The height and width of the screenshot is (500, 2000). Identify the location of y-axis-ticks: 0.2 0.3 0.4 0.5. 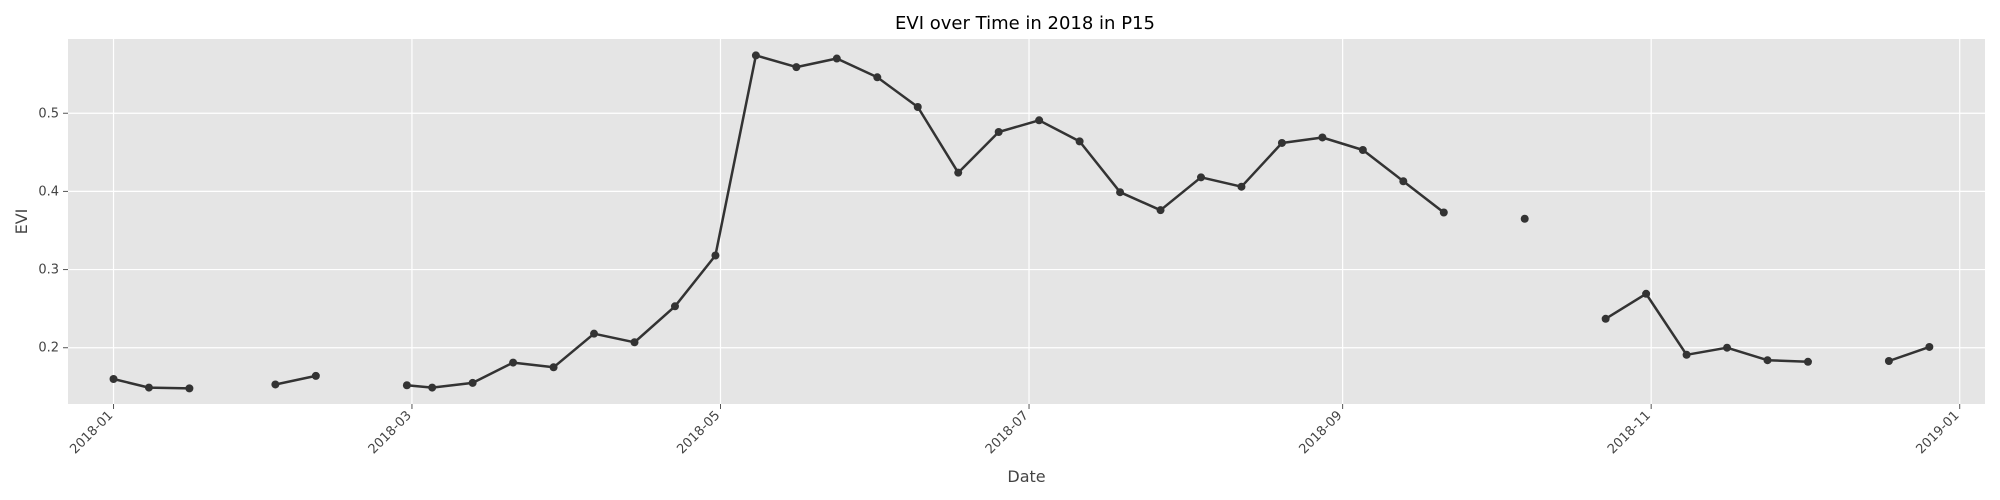
(53, 231).